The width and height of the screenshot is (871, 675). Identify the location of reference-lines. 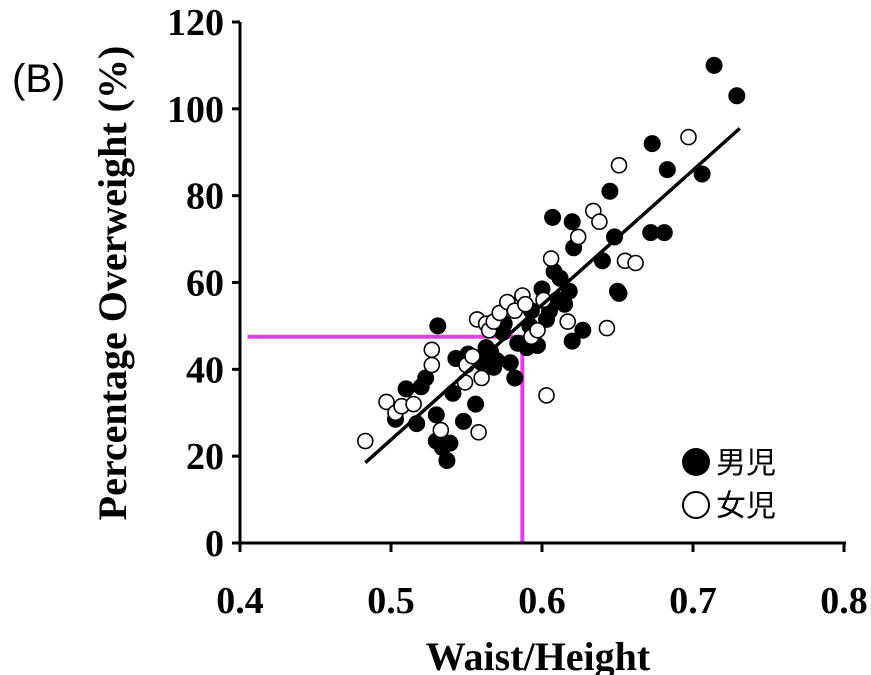
(386, 438).